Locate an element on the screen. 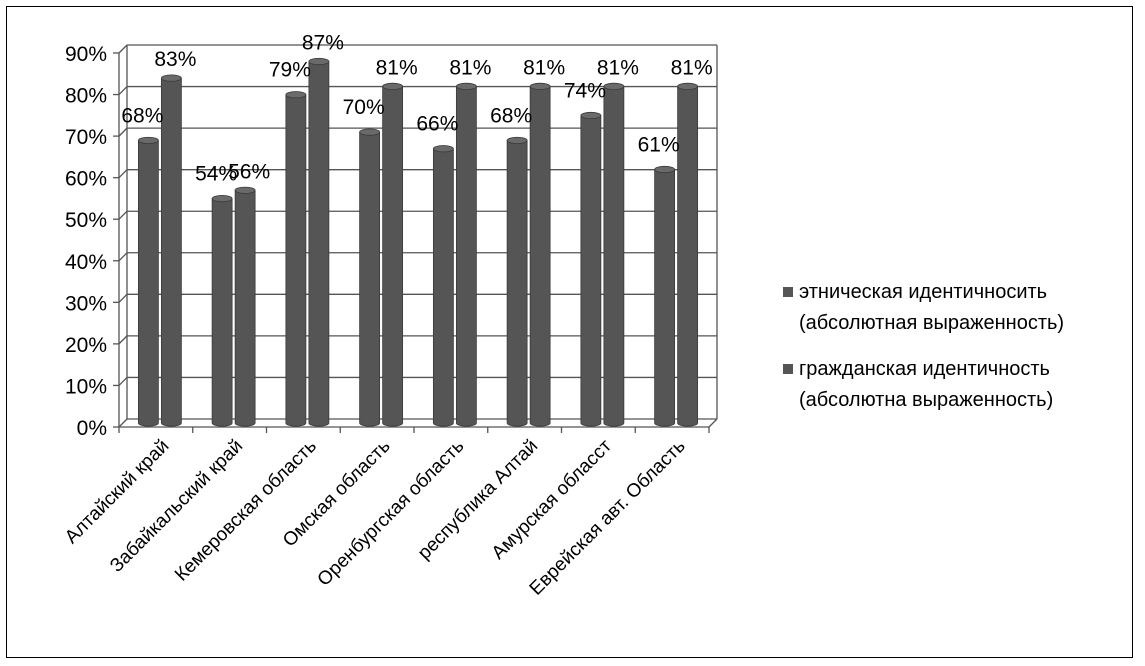 The image size is (1145, 666). y-tick-label: 20% is located at coordinates (86, 345).